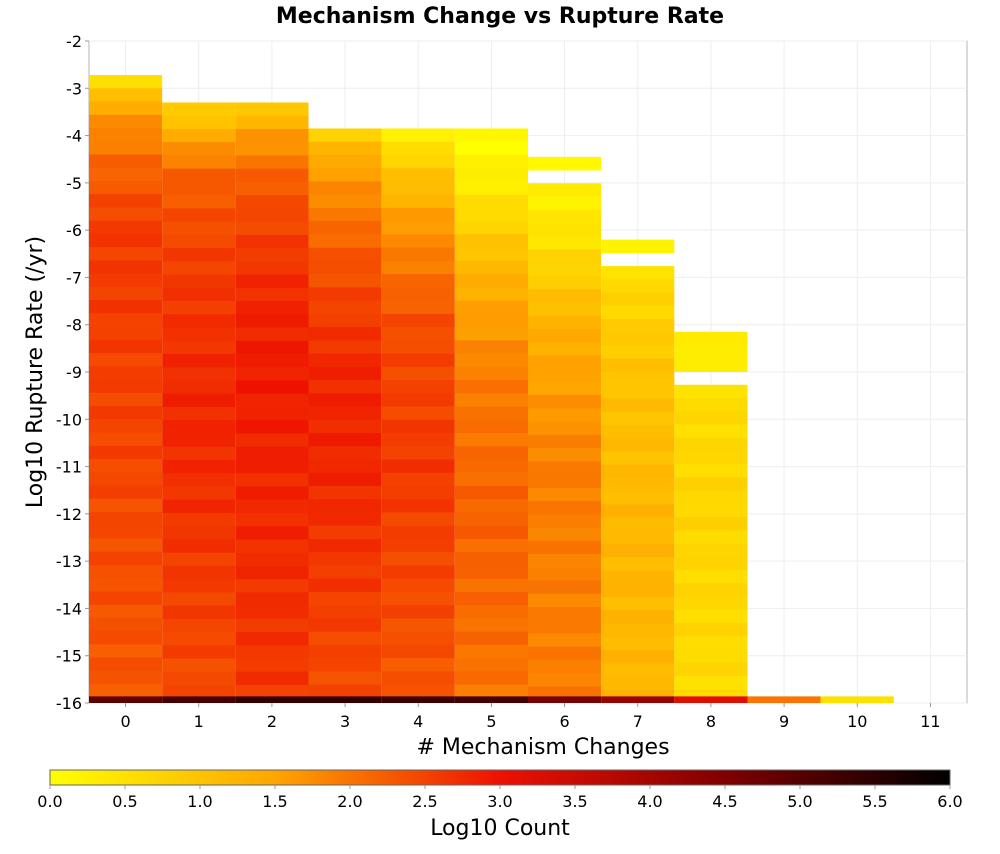  I want to click on colorbar-tick-label: 6.0, so click(949, 801).